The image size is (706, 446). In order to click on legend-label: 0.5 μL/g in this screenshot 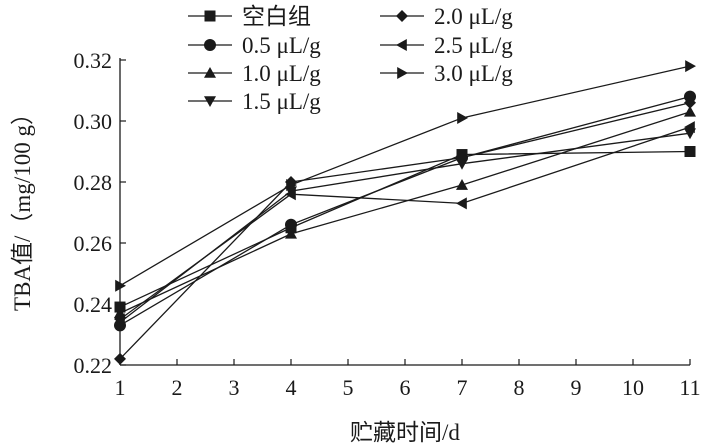, I will do `click(281, 45)`.